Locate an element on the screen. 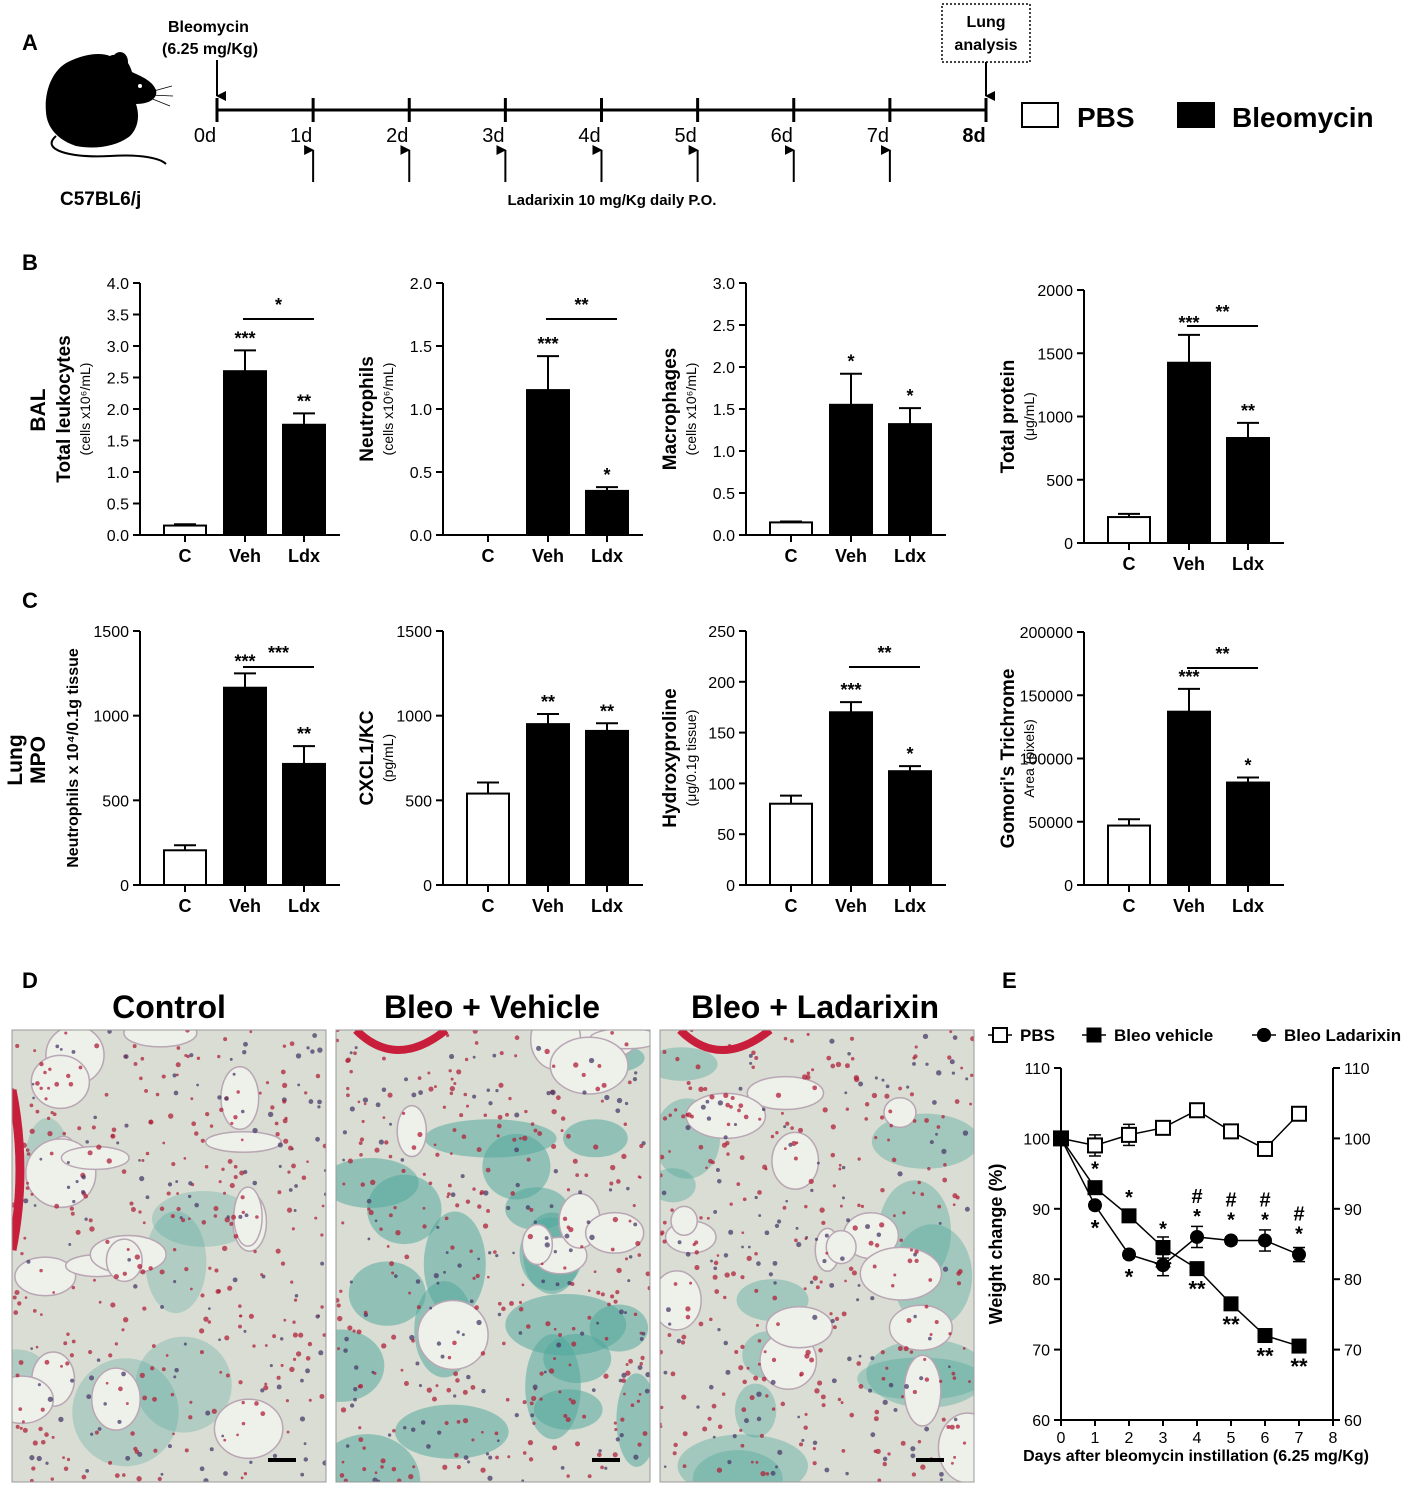 The image size is (1411, 1487). y-axis-label: Hydroxyproline is located at coordinates (670, 757).